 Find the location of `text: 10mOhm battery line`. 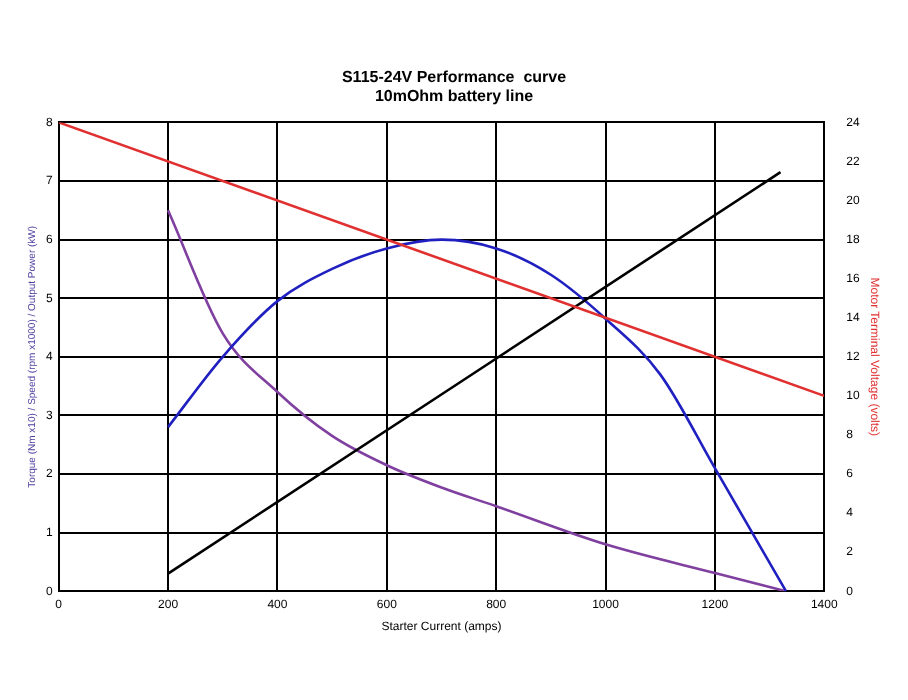

text: 10mOhm battery line is located at coordinates (454, 96).